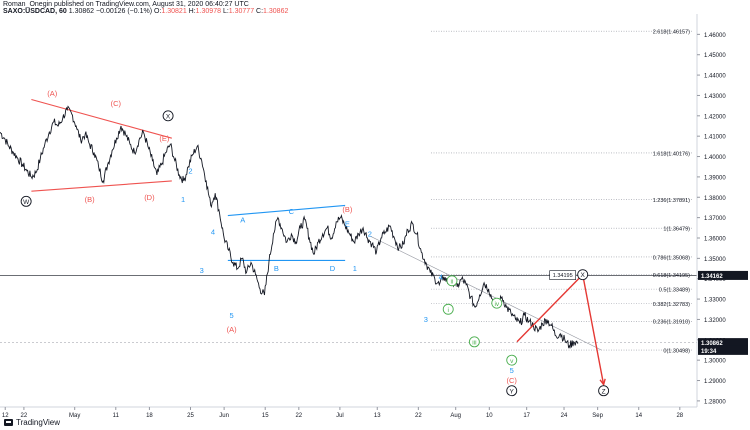  What do you see at coordinates (671, 154) in the screenshot?
I see `fib-level-label: 1.618(1.40176)` at bounding box center [671, 154].